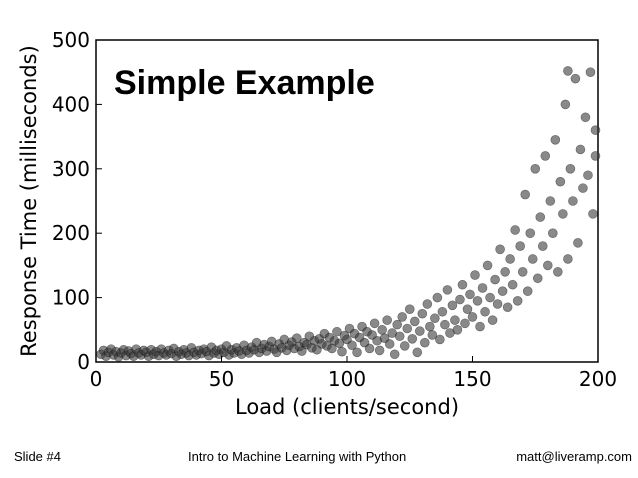  I want to click on presentation-title: Intro to Machine Learning with Python, so click(297, 456).